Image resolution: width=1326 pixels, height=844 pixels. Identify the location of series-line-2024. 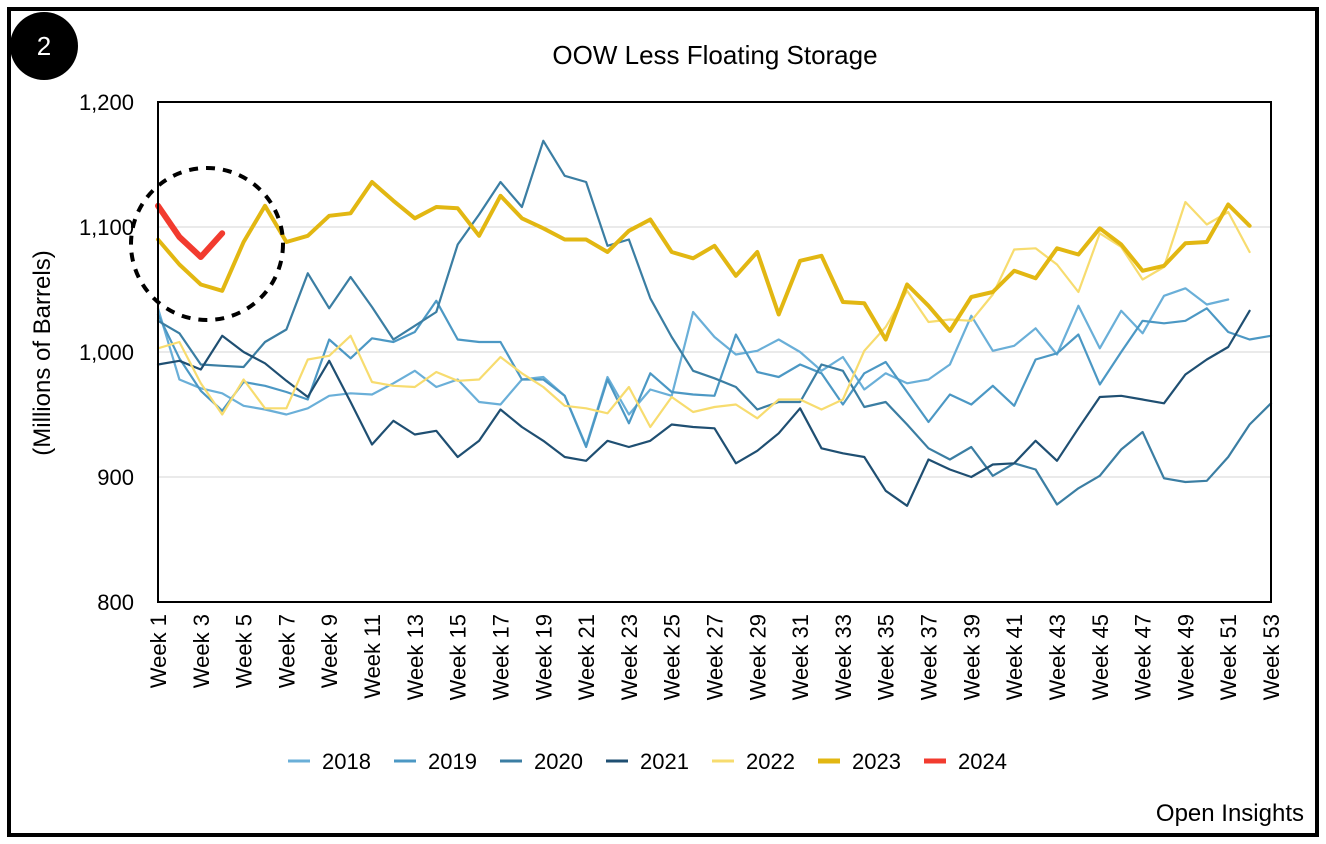
(190, 231).